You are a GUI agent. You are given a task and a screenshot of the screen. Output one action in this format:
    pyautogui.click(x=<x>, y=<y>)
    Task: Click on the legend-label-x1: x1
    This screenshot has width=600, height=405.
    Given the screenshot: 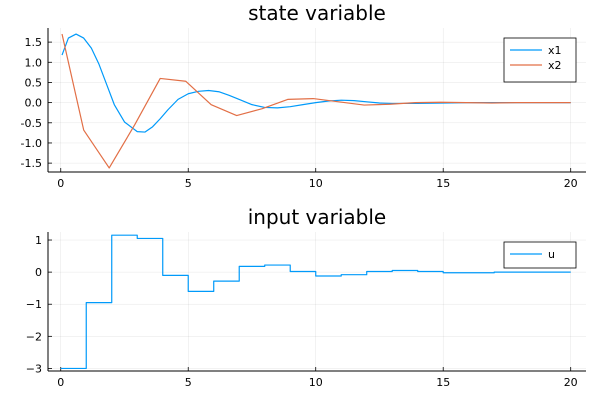 What is the action you would take?
    pyautogui.click(x=555, y=50)
    